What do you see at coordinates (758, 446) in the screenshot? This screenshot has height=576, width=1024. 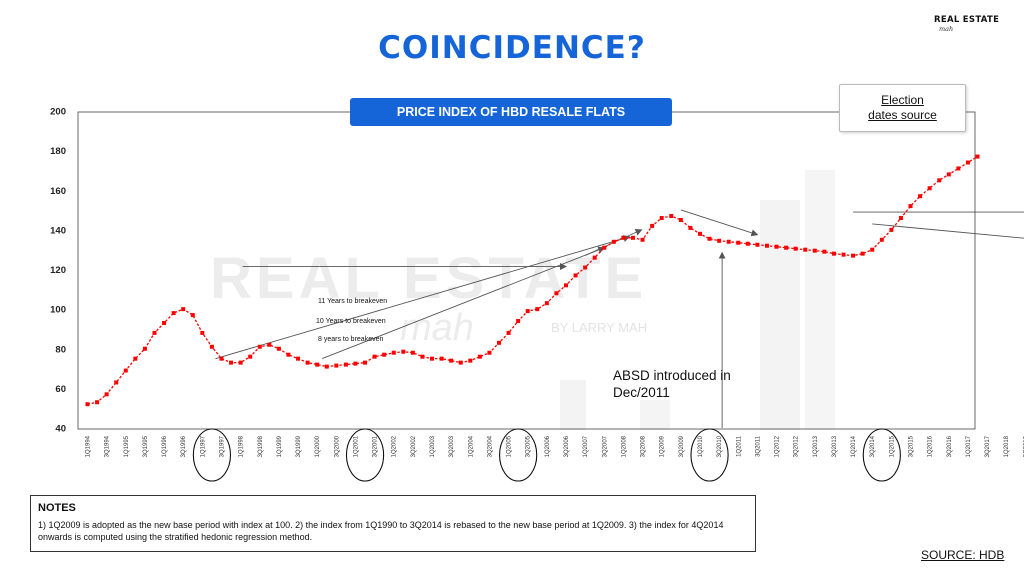 I see `x-tick-label: 3Q2011` at bounding box center [758, 446].